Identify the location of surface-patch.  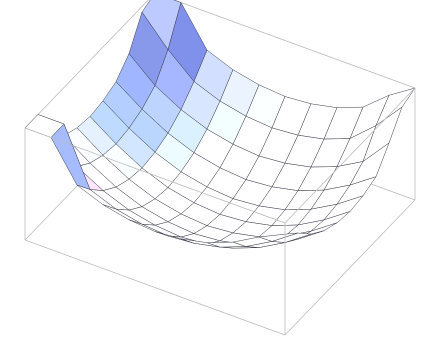
(278, 237).